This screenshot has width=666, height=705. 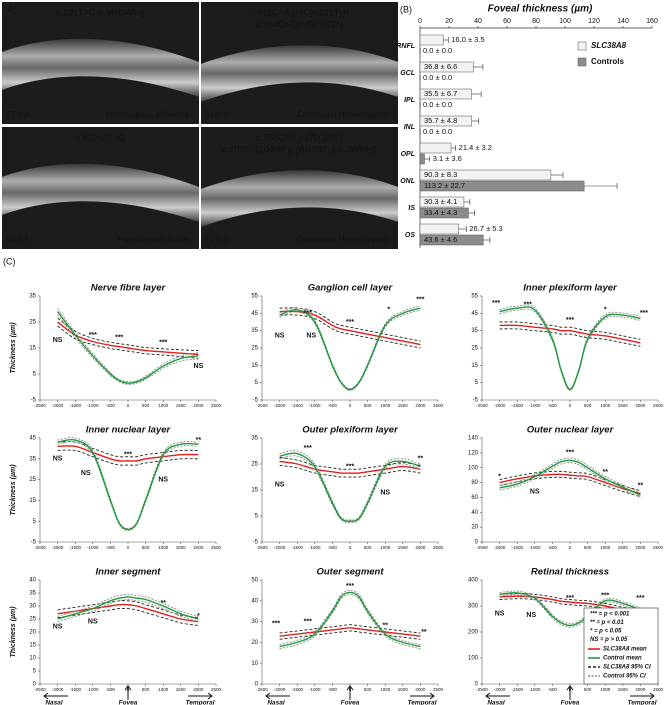 I want to click on mutation-label: c.632+2T>G, so click(x=100, y=137).